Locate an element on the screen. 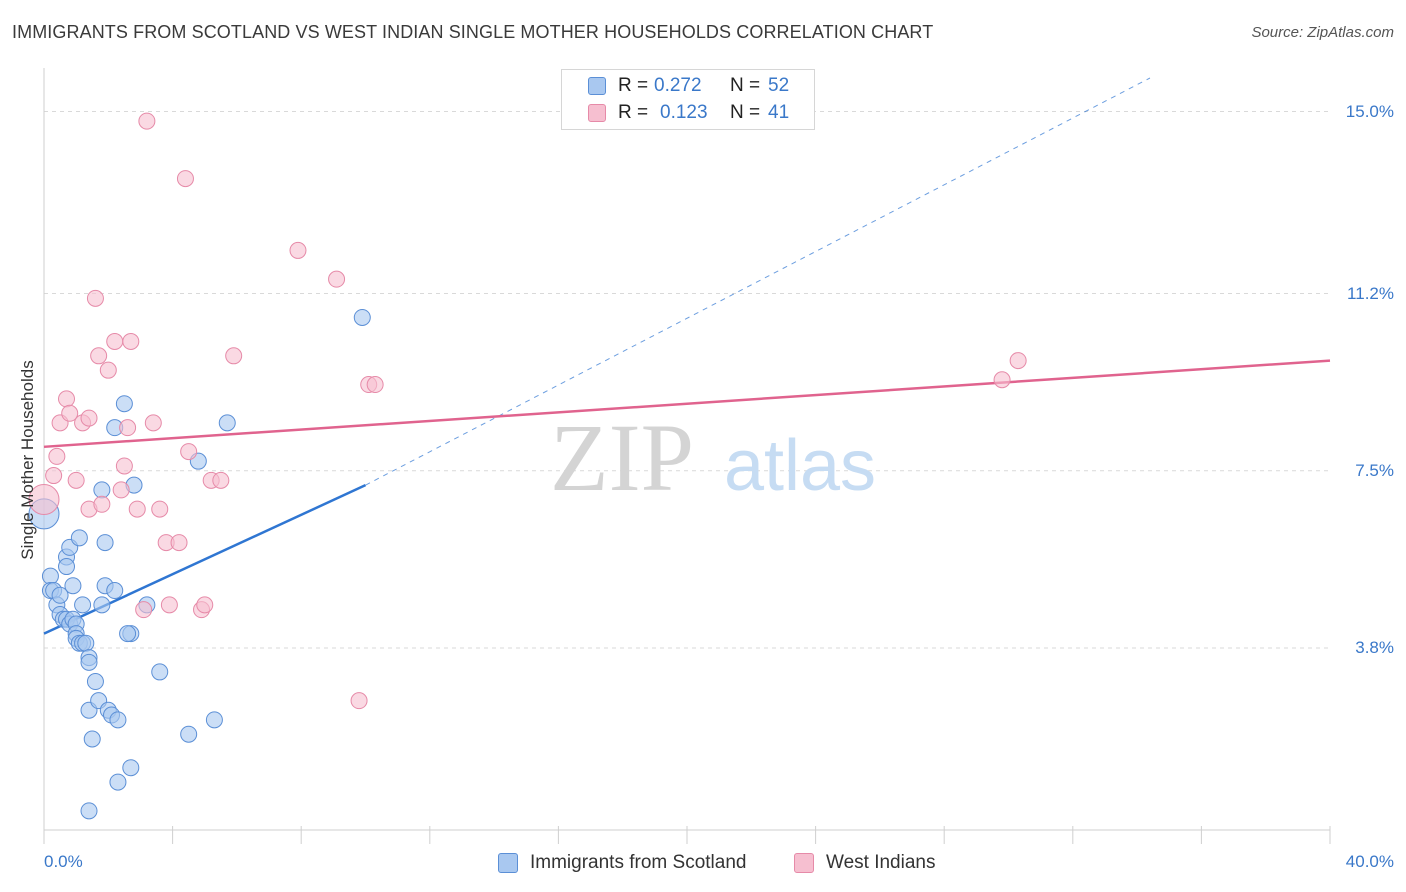 The width and height of the screenshot is (1406, 892). y-tick-label: 7.5% is located at coordinates (1374, 470).